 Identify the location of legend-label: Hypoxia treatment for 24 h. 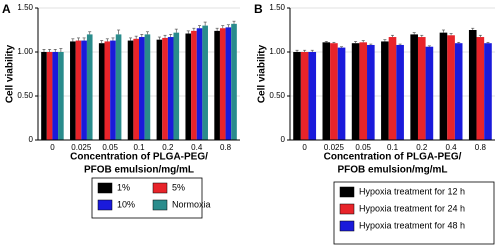
(412, 208).